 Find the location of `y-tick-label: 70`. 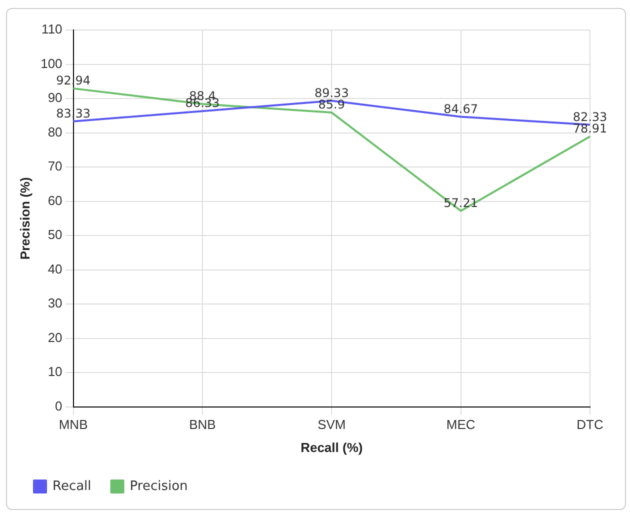

y-tick-label: 70 is located at coordinates (55, 166).